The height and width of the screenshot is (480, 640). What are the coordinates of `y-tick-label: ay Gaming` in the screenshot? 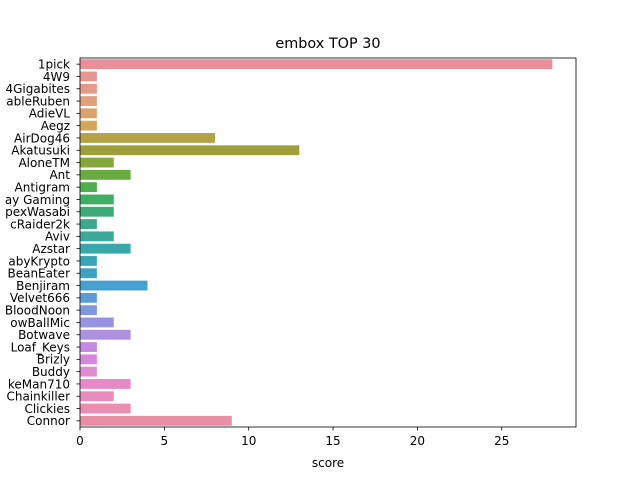 It's located at (37, 200).